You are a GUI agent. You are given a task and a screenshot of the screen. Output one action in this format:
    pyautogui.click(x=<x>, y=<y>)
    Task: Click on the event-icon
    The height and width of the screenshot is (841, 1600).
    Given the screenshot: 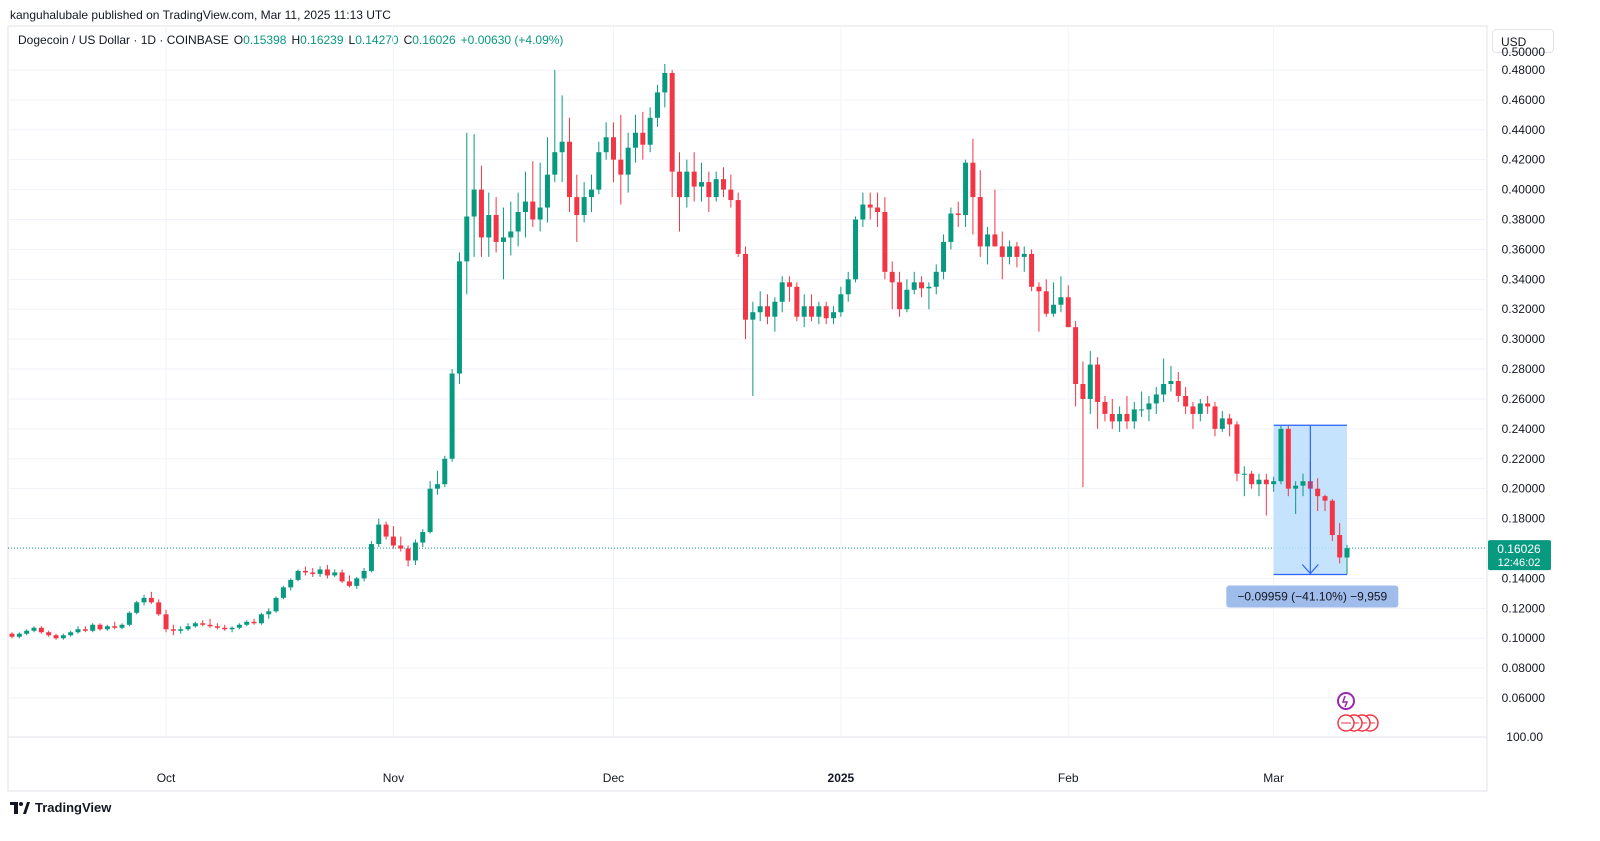 What is the action you would take?
    pyautogui.click(x=1346, y=701)
    